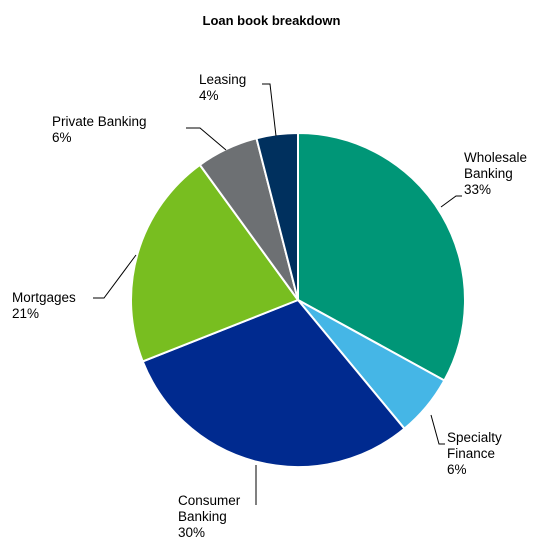 Image resolution: width=543 pixels, height=546 pixels. I want to click on slice-label: Private Banking 6%, so click(99, 129).